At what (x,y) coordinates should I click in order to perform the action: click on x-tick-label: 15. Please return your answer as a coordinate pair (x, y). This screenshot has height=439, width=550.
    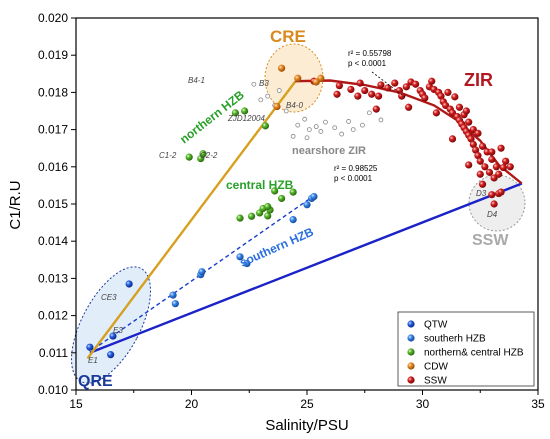
    Looking at the image, I should click on (76, 404).